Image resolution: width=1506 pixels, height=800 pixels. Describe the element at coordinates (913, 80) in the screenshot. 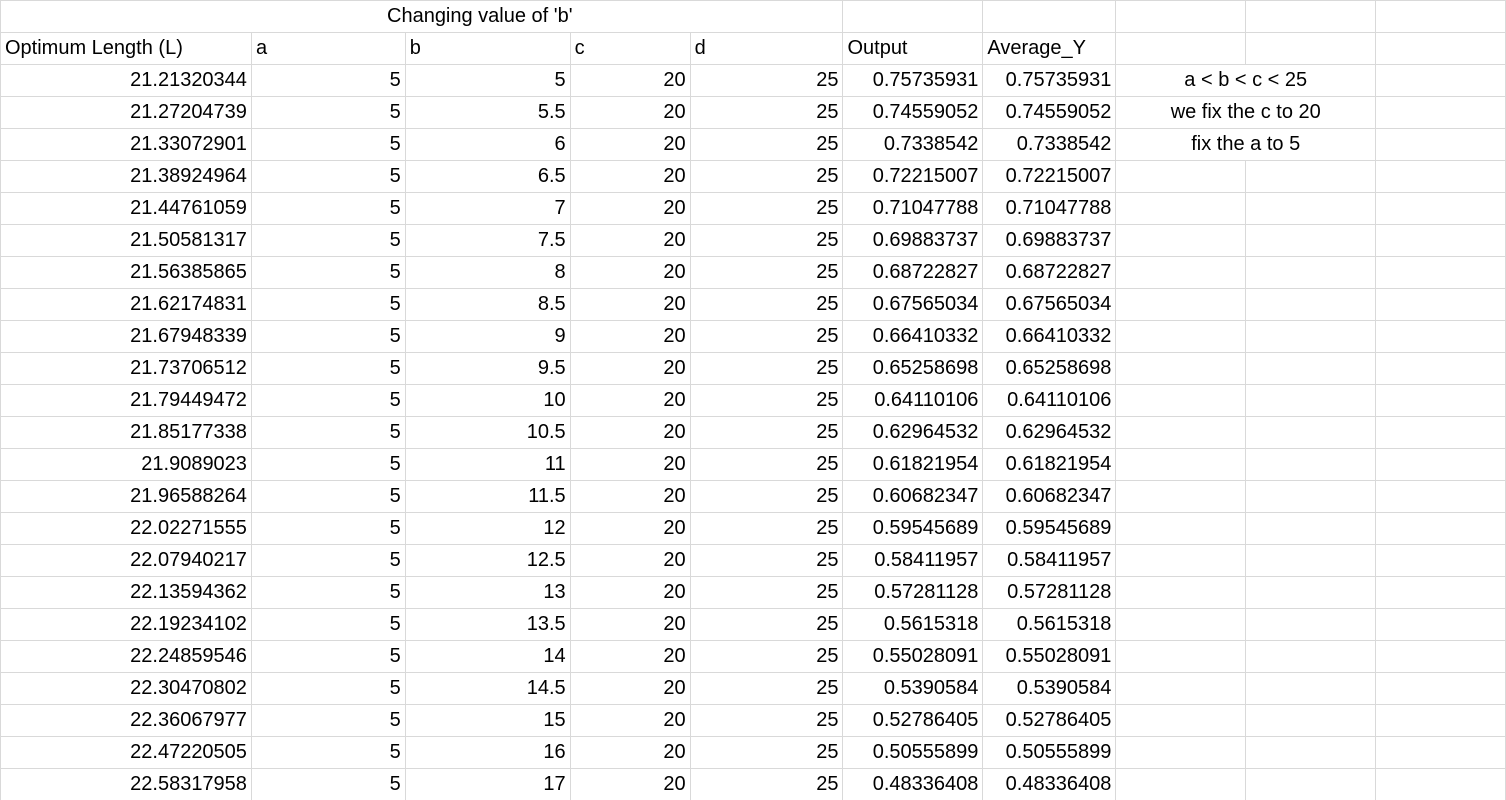

I see `cell-output: 0.75735931` at that location.